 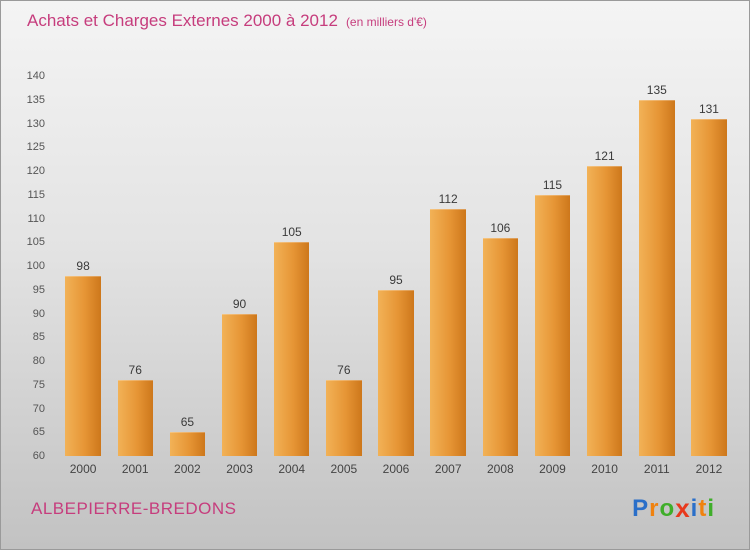 What do you see at coordinates (656, 469) in the screenshot?
I see `x-tick-label: 2011` at bounding box center [656, 469].